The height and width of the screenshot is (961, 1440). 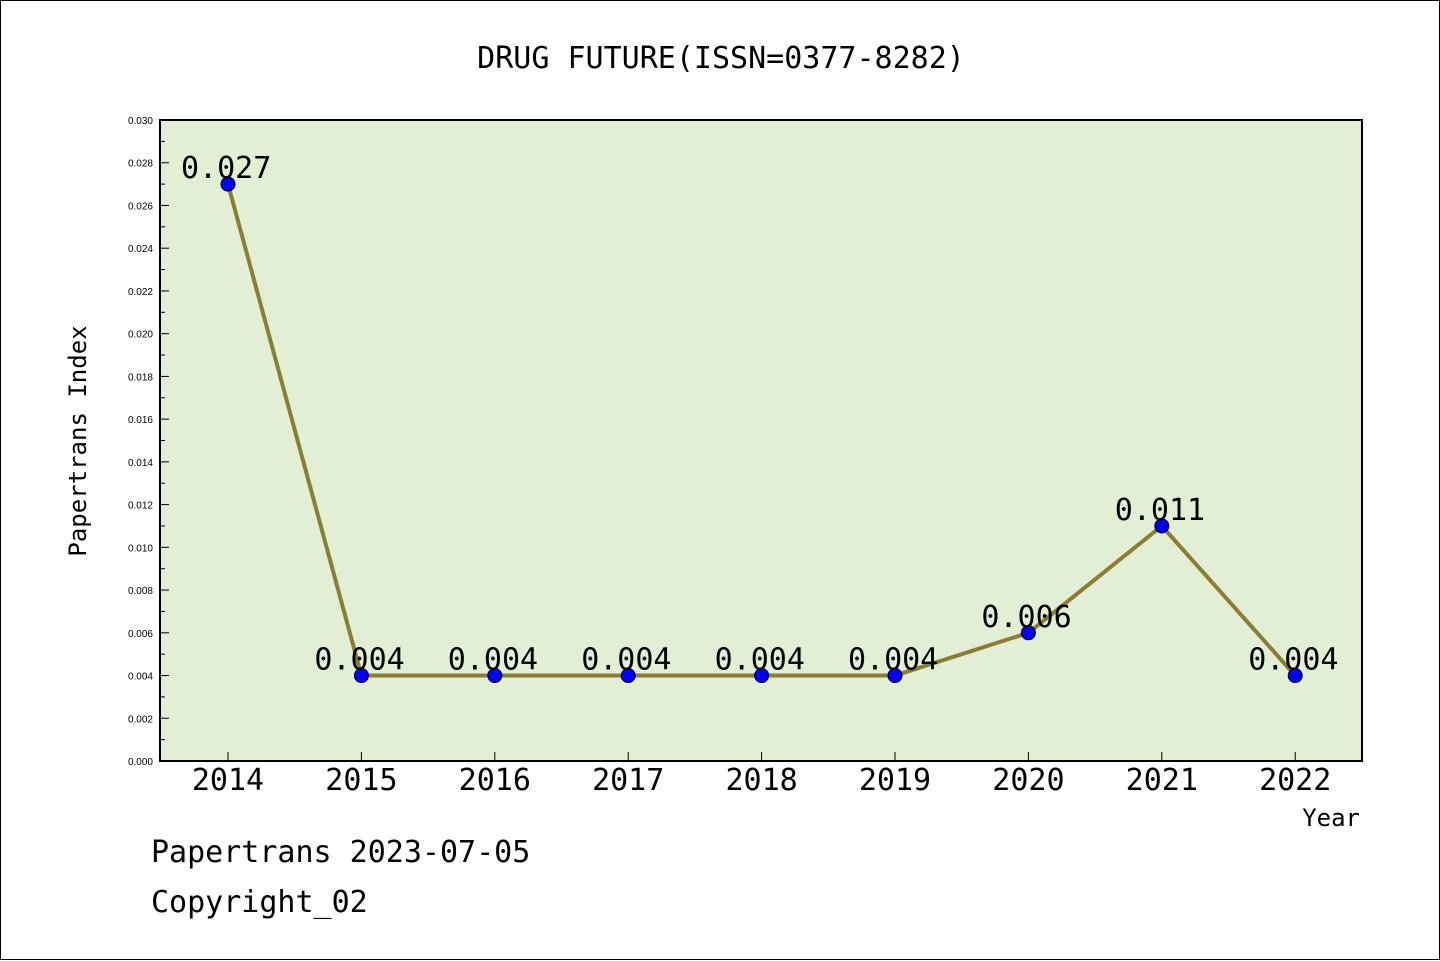 What do you see at coordinates (721, 58) in the screenshot?
I see `chart-title: DRUG FUTURE(ISSN=0377-8282)` at bounding box center [721, 58].